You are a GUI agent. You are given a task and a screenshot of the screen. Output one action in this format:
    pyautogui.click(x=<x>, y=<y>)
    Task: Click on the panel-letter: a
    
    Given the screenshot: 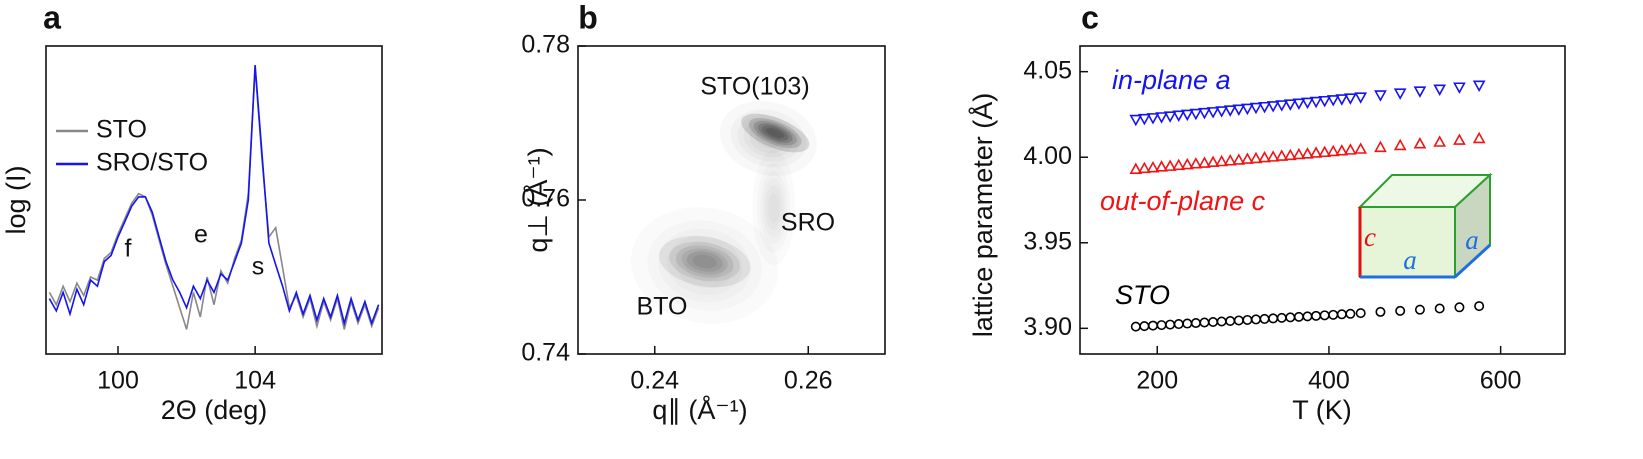 What is the action you would take?
    pyautogui.click(x=52, y=17)
    